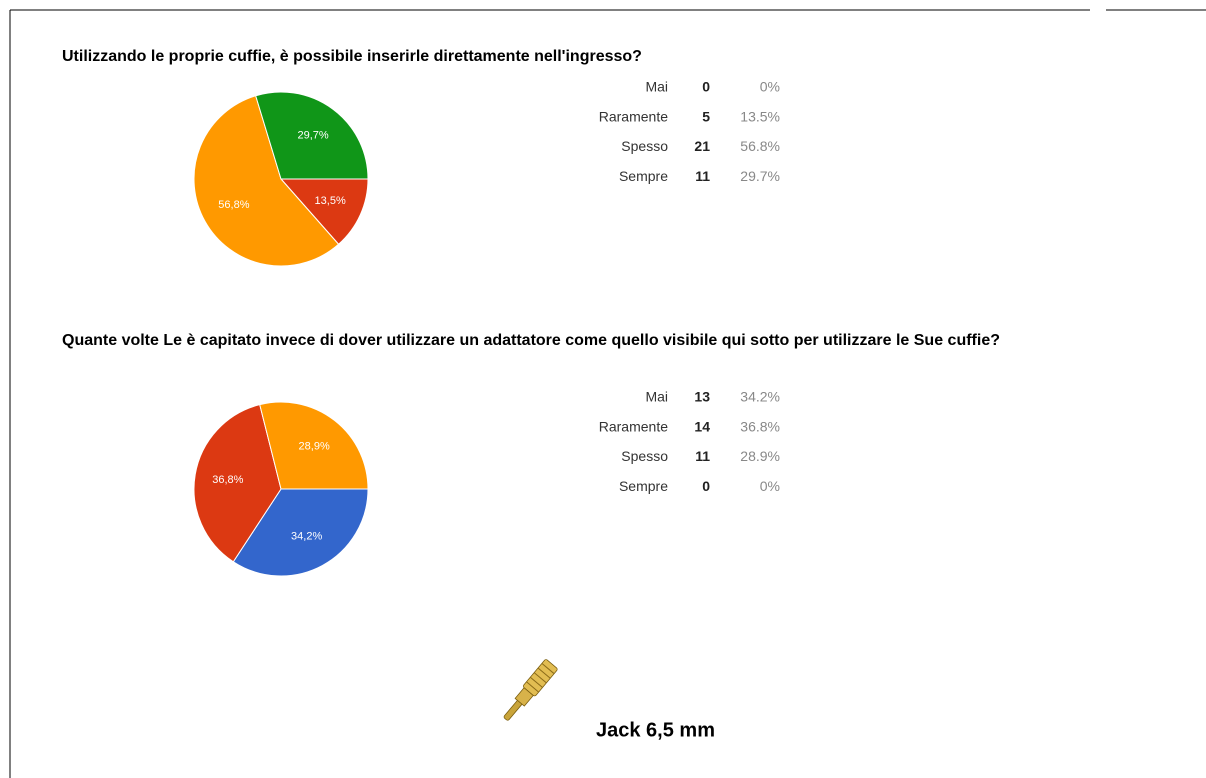 Image resolution: width=1206 pixels, height=778 pixels. I want to click on row-percent: 13.5%, so click(760, 116).